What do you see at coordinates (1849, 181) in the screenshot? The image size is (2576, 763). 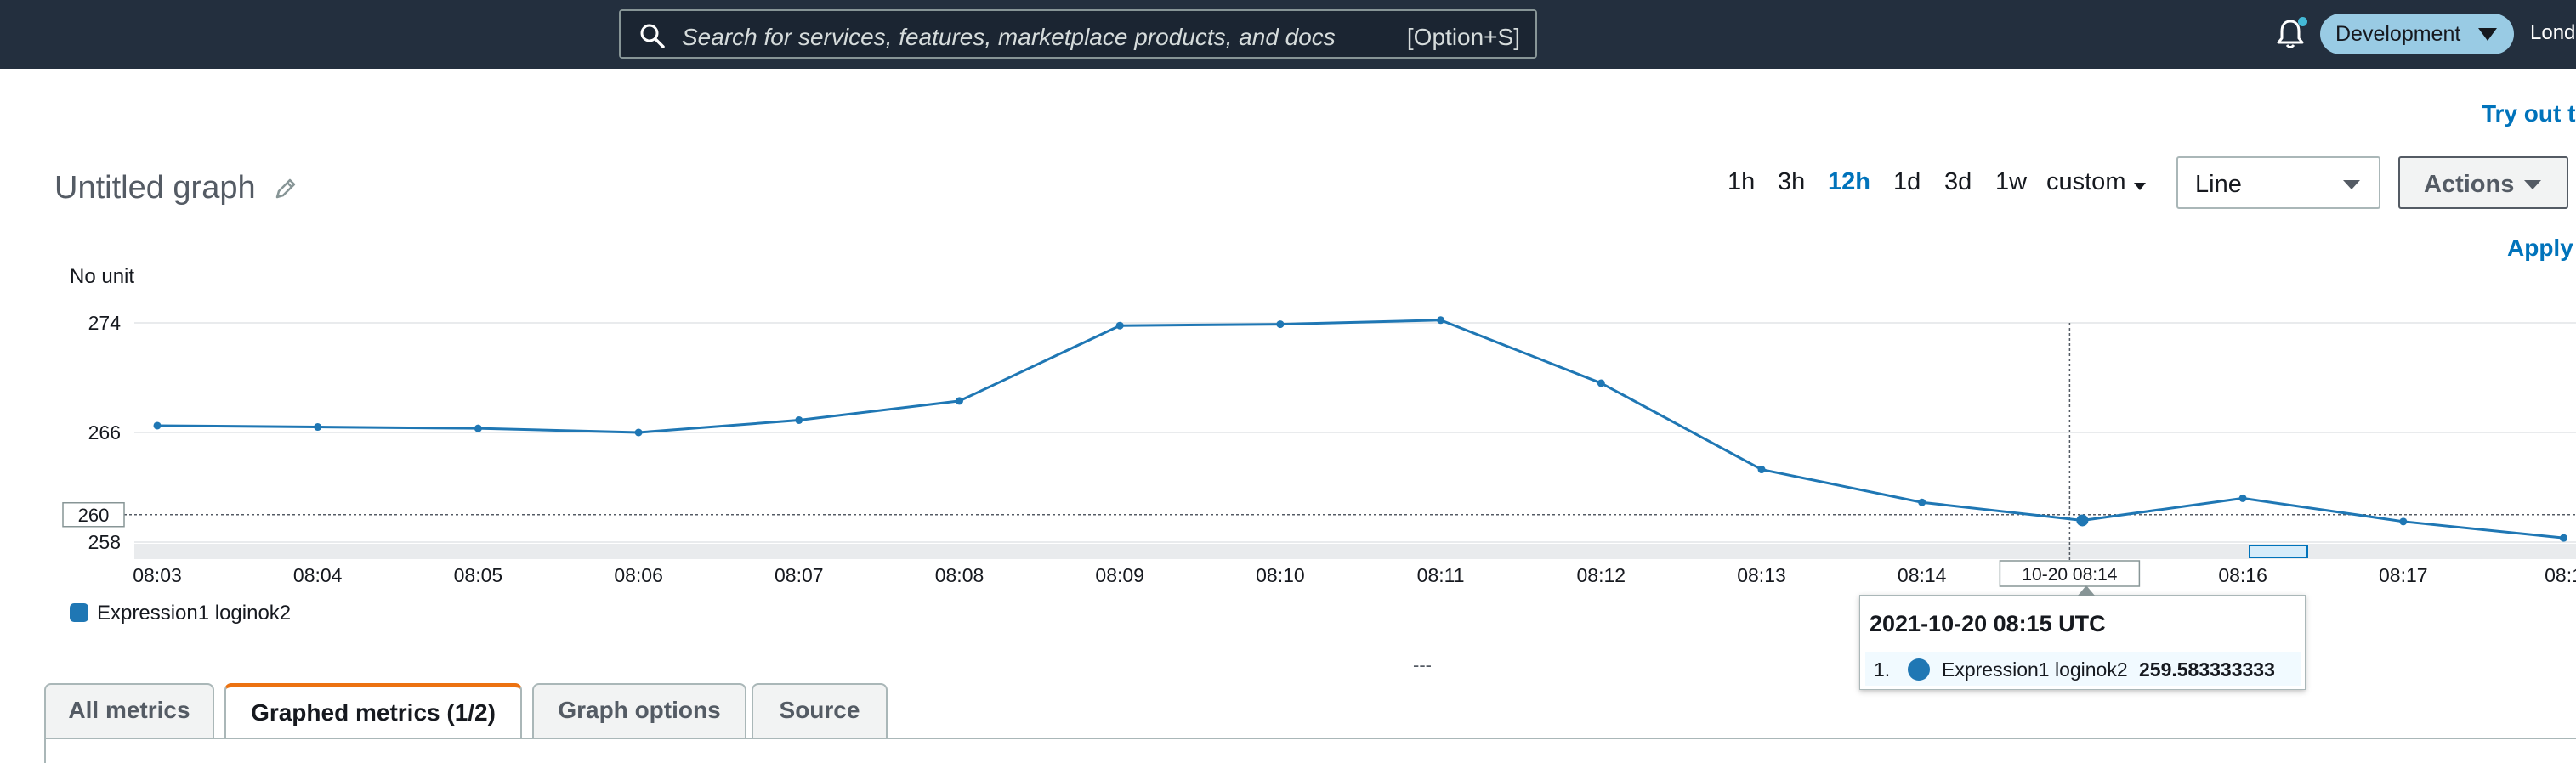 I see `time-range-12h: 12h` at bounding box center [1849, 181].